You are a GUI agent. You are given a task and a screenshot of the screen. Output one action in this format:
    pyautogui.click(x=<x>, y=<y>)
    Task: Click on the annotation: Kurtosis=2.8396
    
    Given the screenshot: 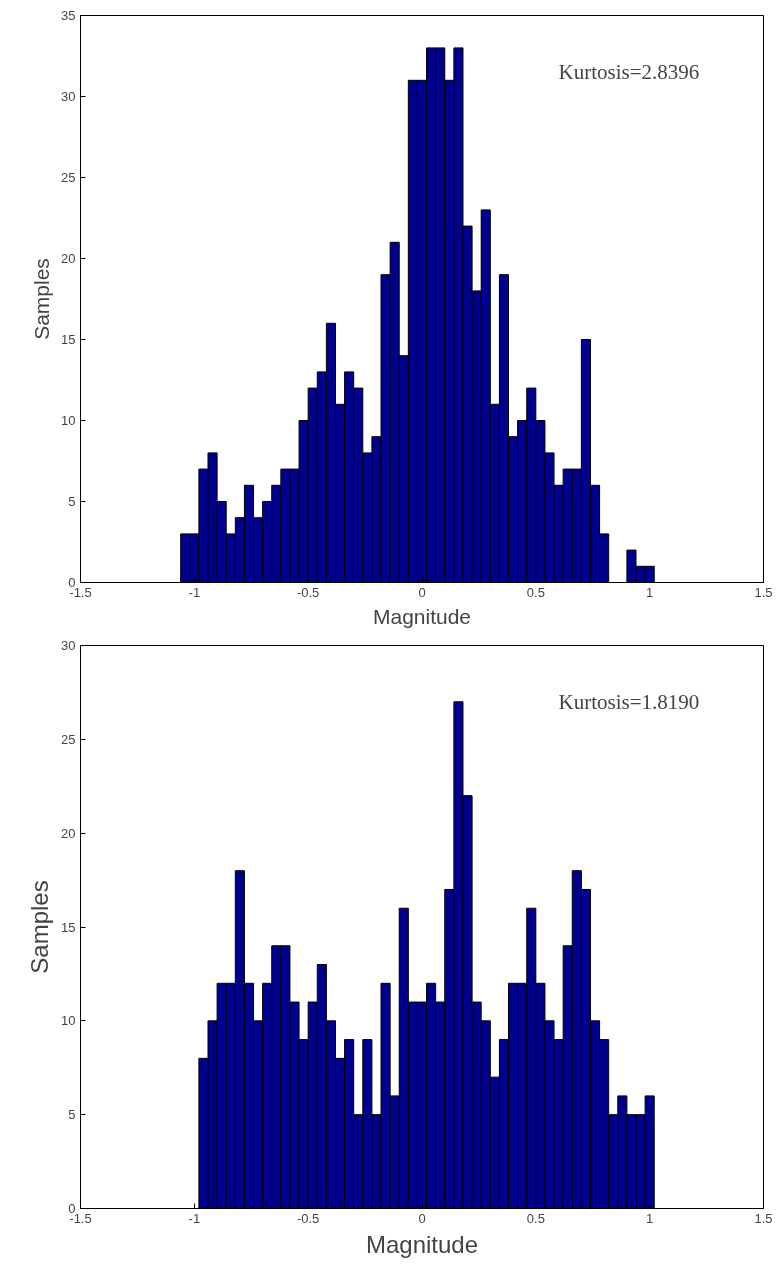 What is the action you would take?
    pyautogui.click(x=629, y=72)
    